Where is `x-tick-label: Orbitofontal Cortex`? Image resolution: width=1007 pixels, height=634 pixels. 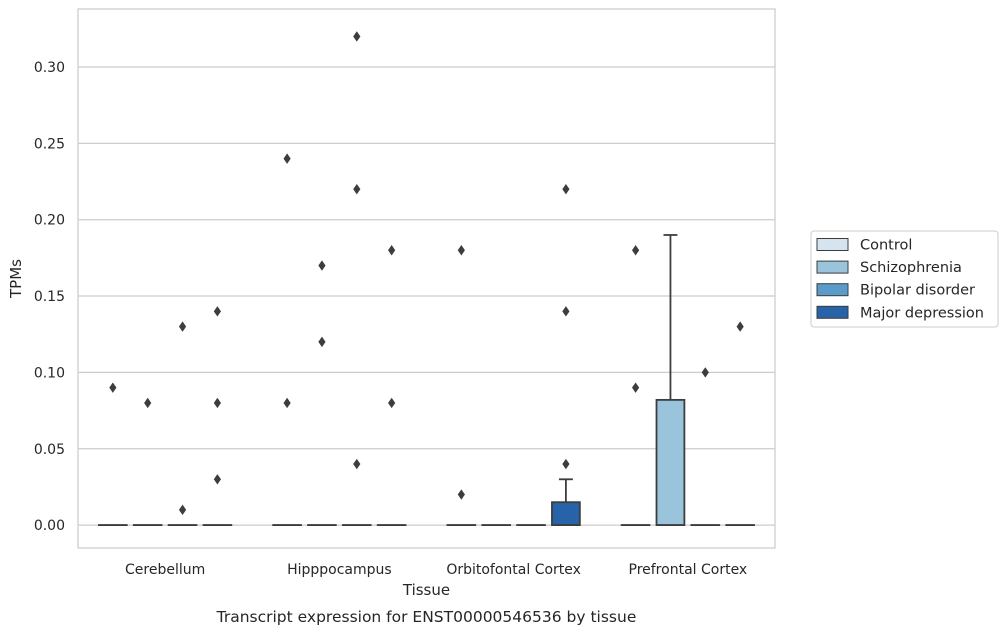
x-tick-label: Orbitofontal Cortex is located at coordinates (513, 570).